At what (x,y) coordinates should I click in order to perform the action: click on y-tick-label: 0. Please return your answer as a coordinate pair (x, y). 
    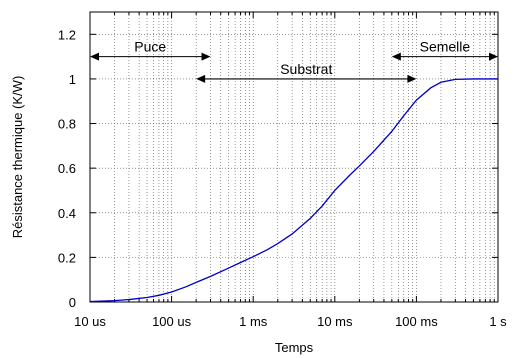
    Looking at the image, I should click on (72, 302).